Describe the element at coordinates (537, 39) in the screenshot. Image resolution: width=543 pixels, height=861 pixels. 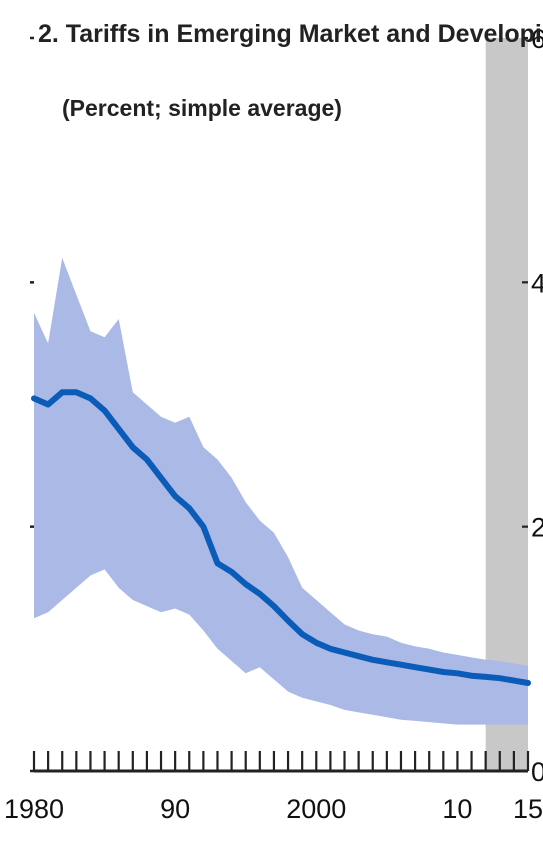
I see `y-tick-label-60: 60` at that location.